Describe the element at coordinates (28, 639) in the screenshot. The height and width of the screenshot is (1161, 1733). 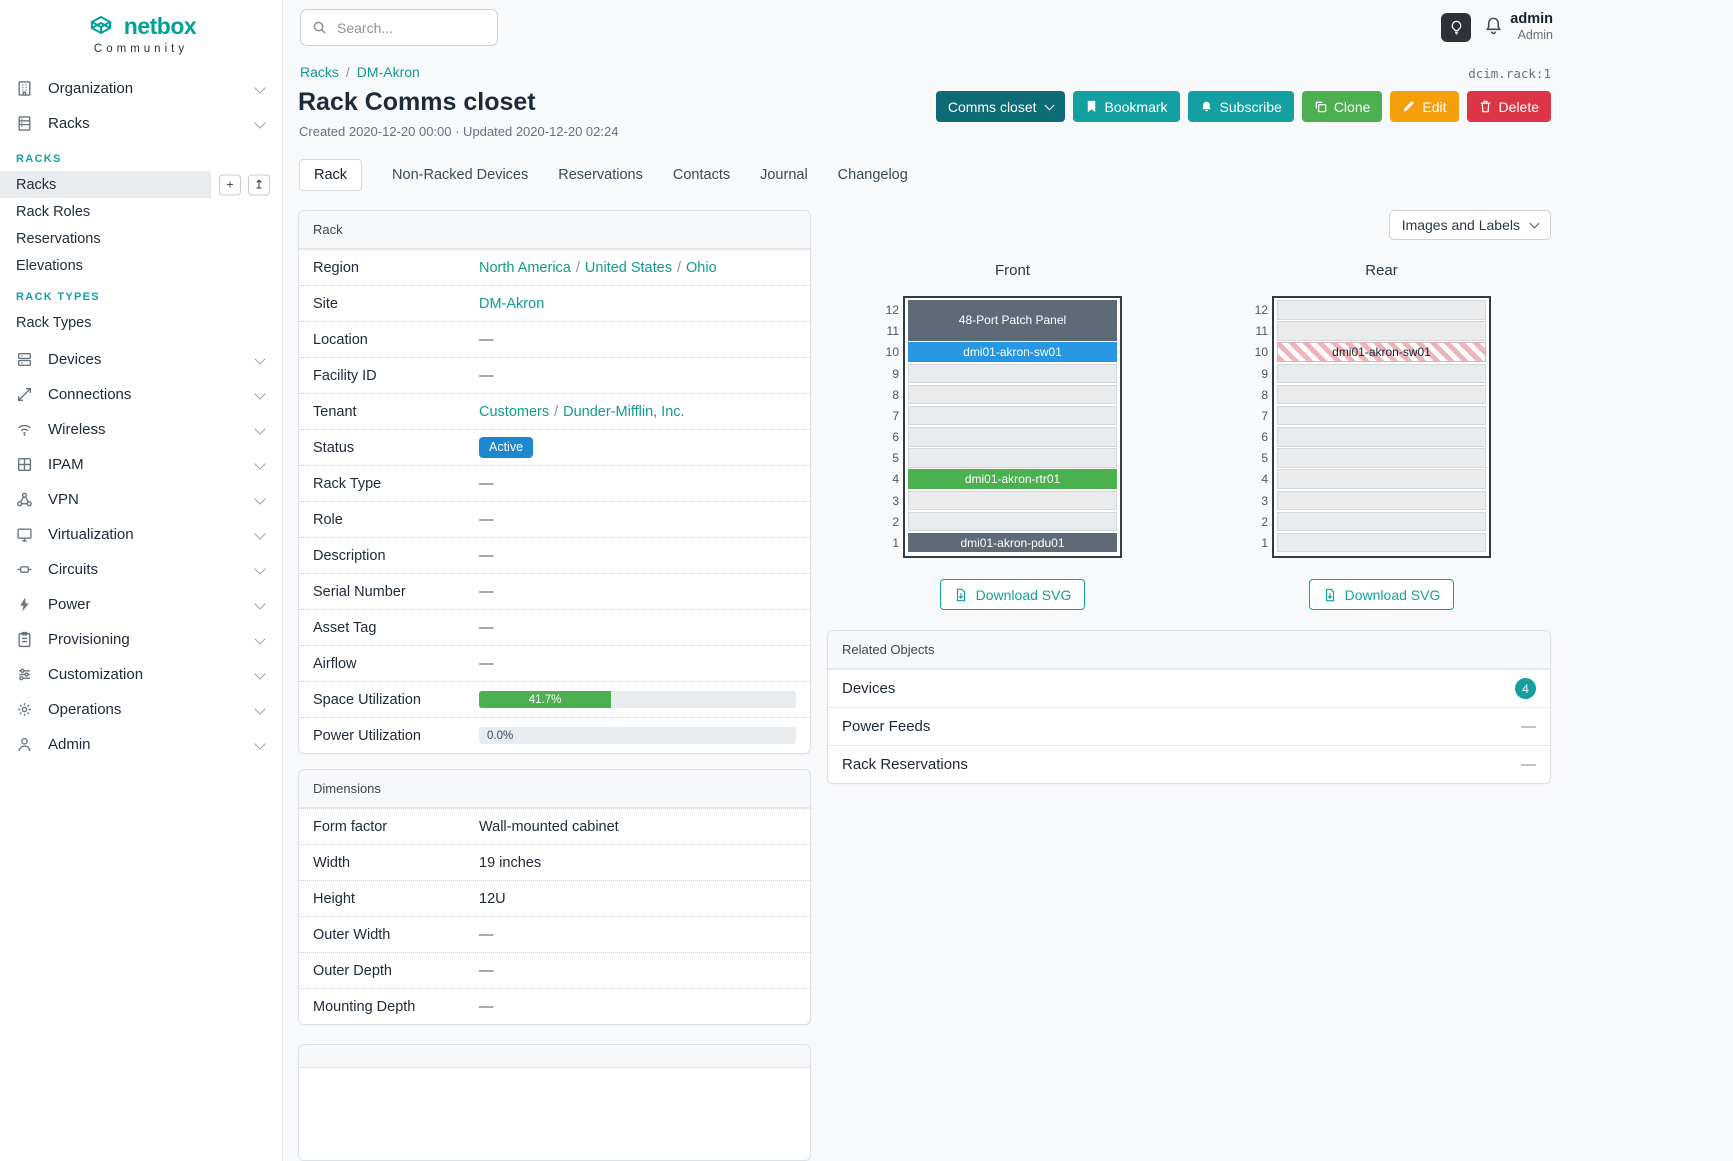
I see `clipboard-icon` at that location.